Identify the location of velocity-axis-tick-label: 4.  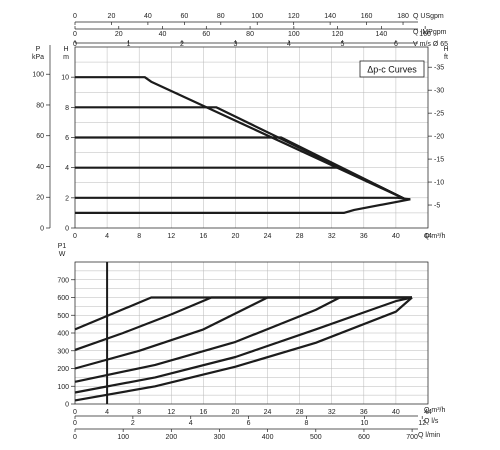
(289, 44).